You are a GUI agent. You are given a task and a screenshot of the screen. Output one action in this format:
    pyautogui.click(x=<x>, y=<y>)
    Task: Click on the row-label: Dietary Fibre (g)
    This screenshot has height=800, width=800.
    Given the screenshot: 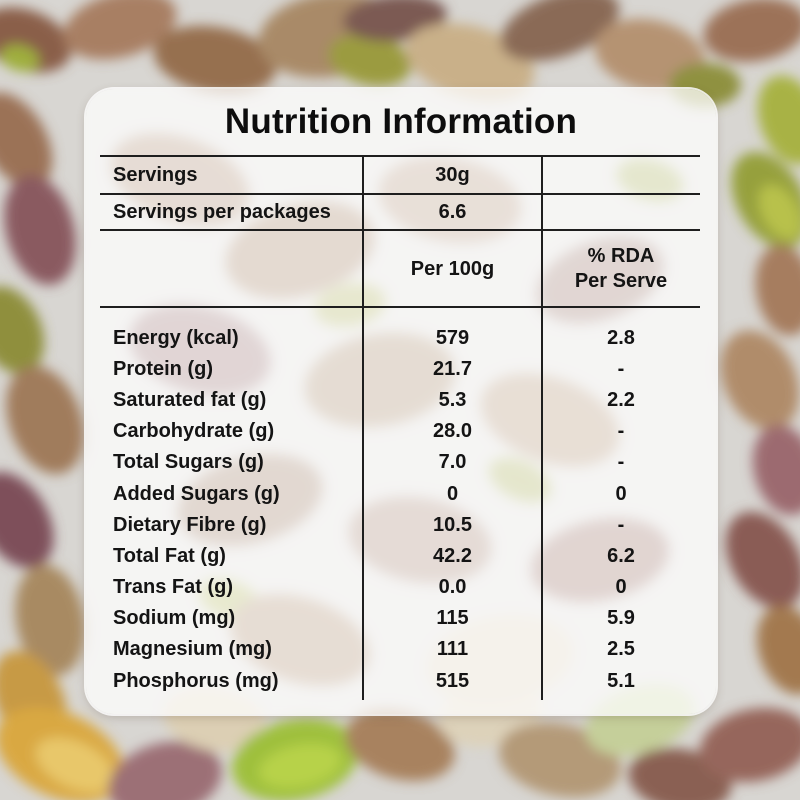 What is the action you would take?
    pyautogui.click(x=190, y=524)
    